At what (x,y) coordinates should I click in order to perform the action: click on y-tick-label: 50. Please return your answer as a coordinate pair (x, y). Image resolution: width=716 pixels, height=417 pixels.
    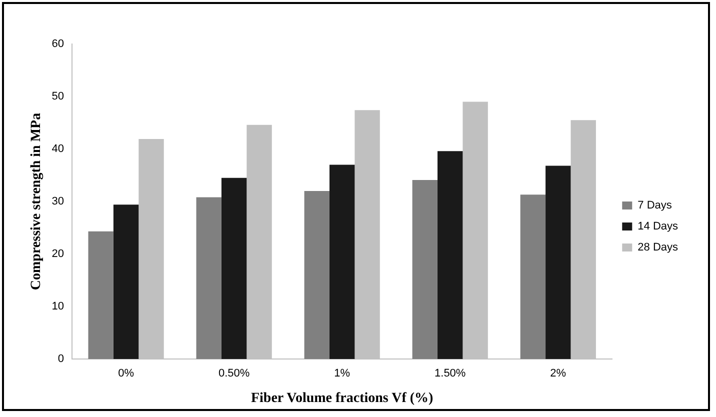
    Looking at the image, I should click on (58, 96).